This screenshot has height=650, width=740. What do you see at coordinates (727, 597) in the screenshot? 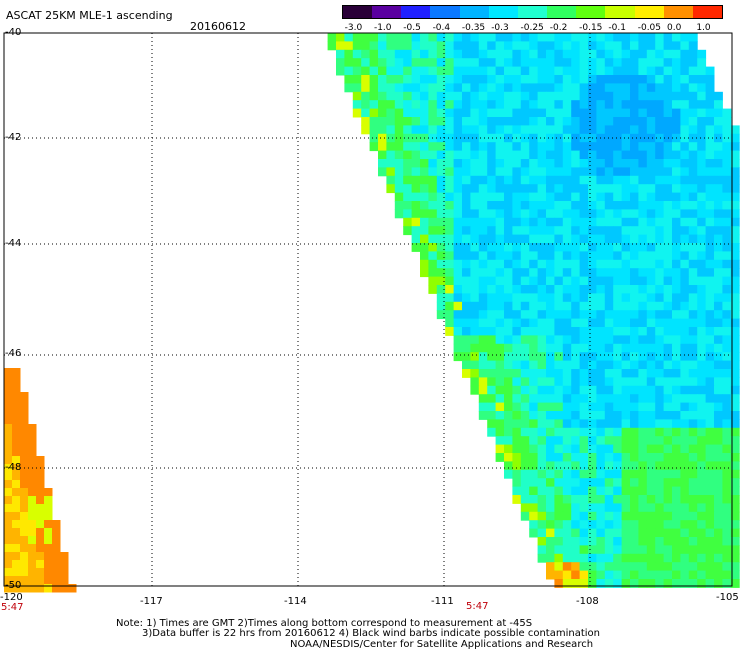
I see `lon-label: -105` at bounding box center [727, 597].